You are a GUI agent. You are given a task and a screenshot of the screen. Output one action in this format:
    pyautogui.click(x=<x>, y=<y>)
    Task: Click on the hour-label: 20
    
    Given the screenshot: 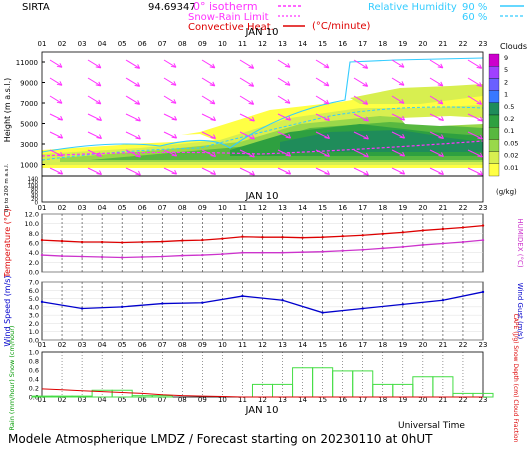 What is the action you would take?
    pyautogui.click(x=422, y=400)
    